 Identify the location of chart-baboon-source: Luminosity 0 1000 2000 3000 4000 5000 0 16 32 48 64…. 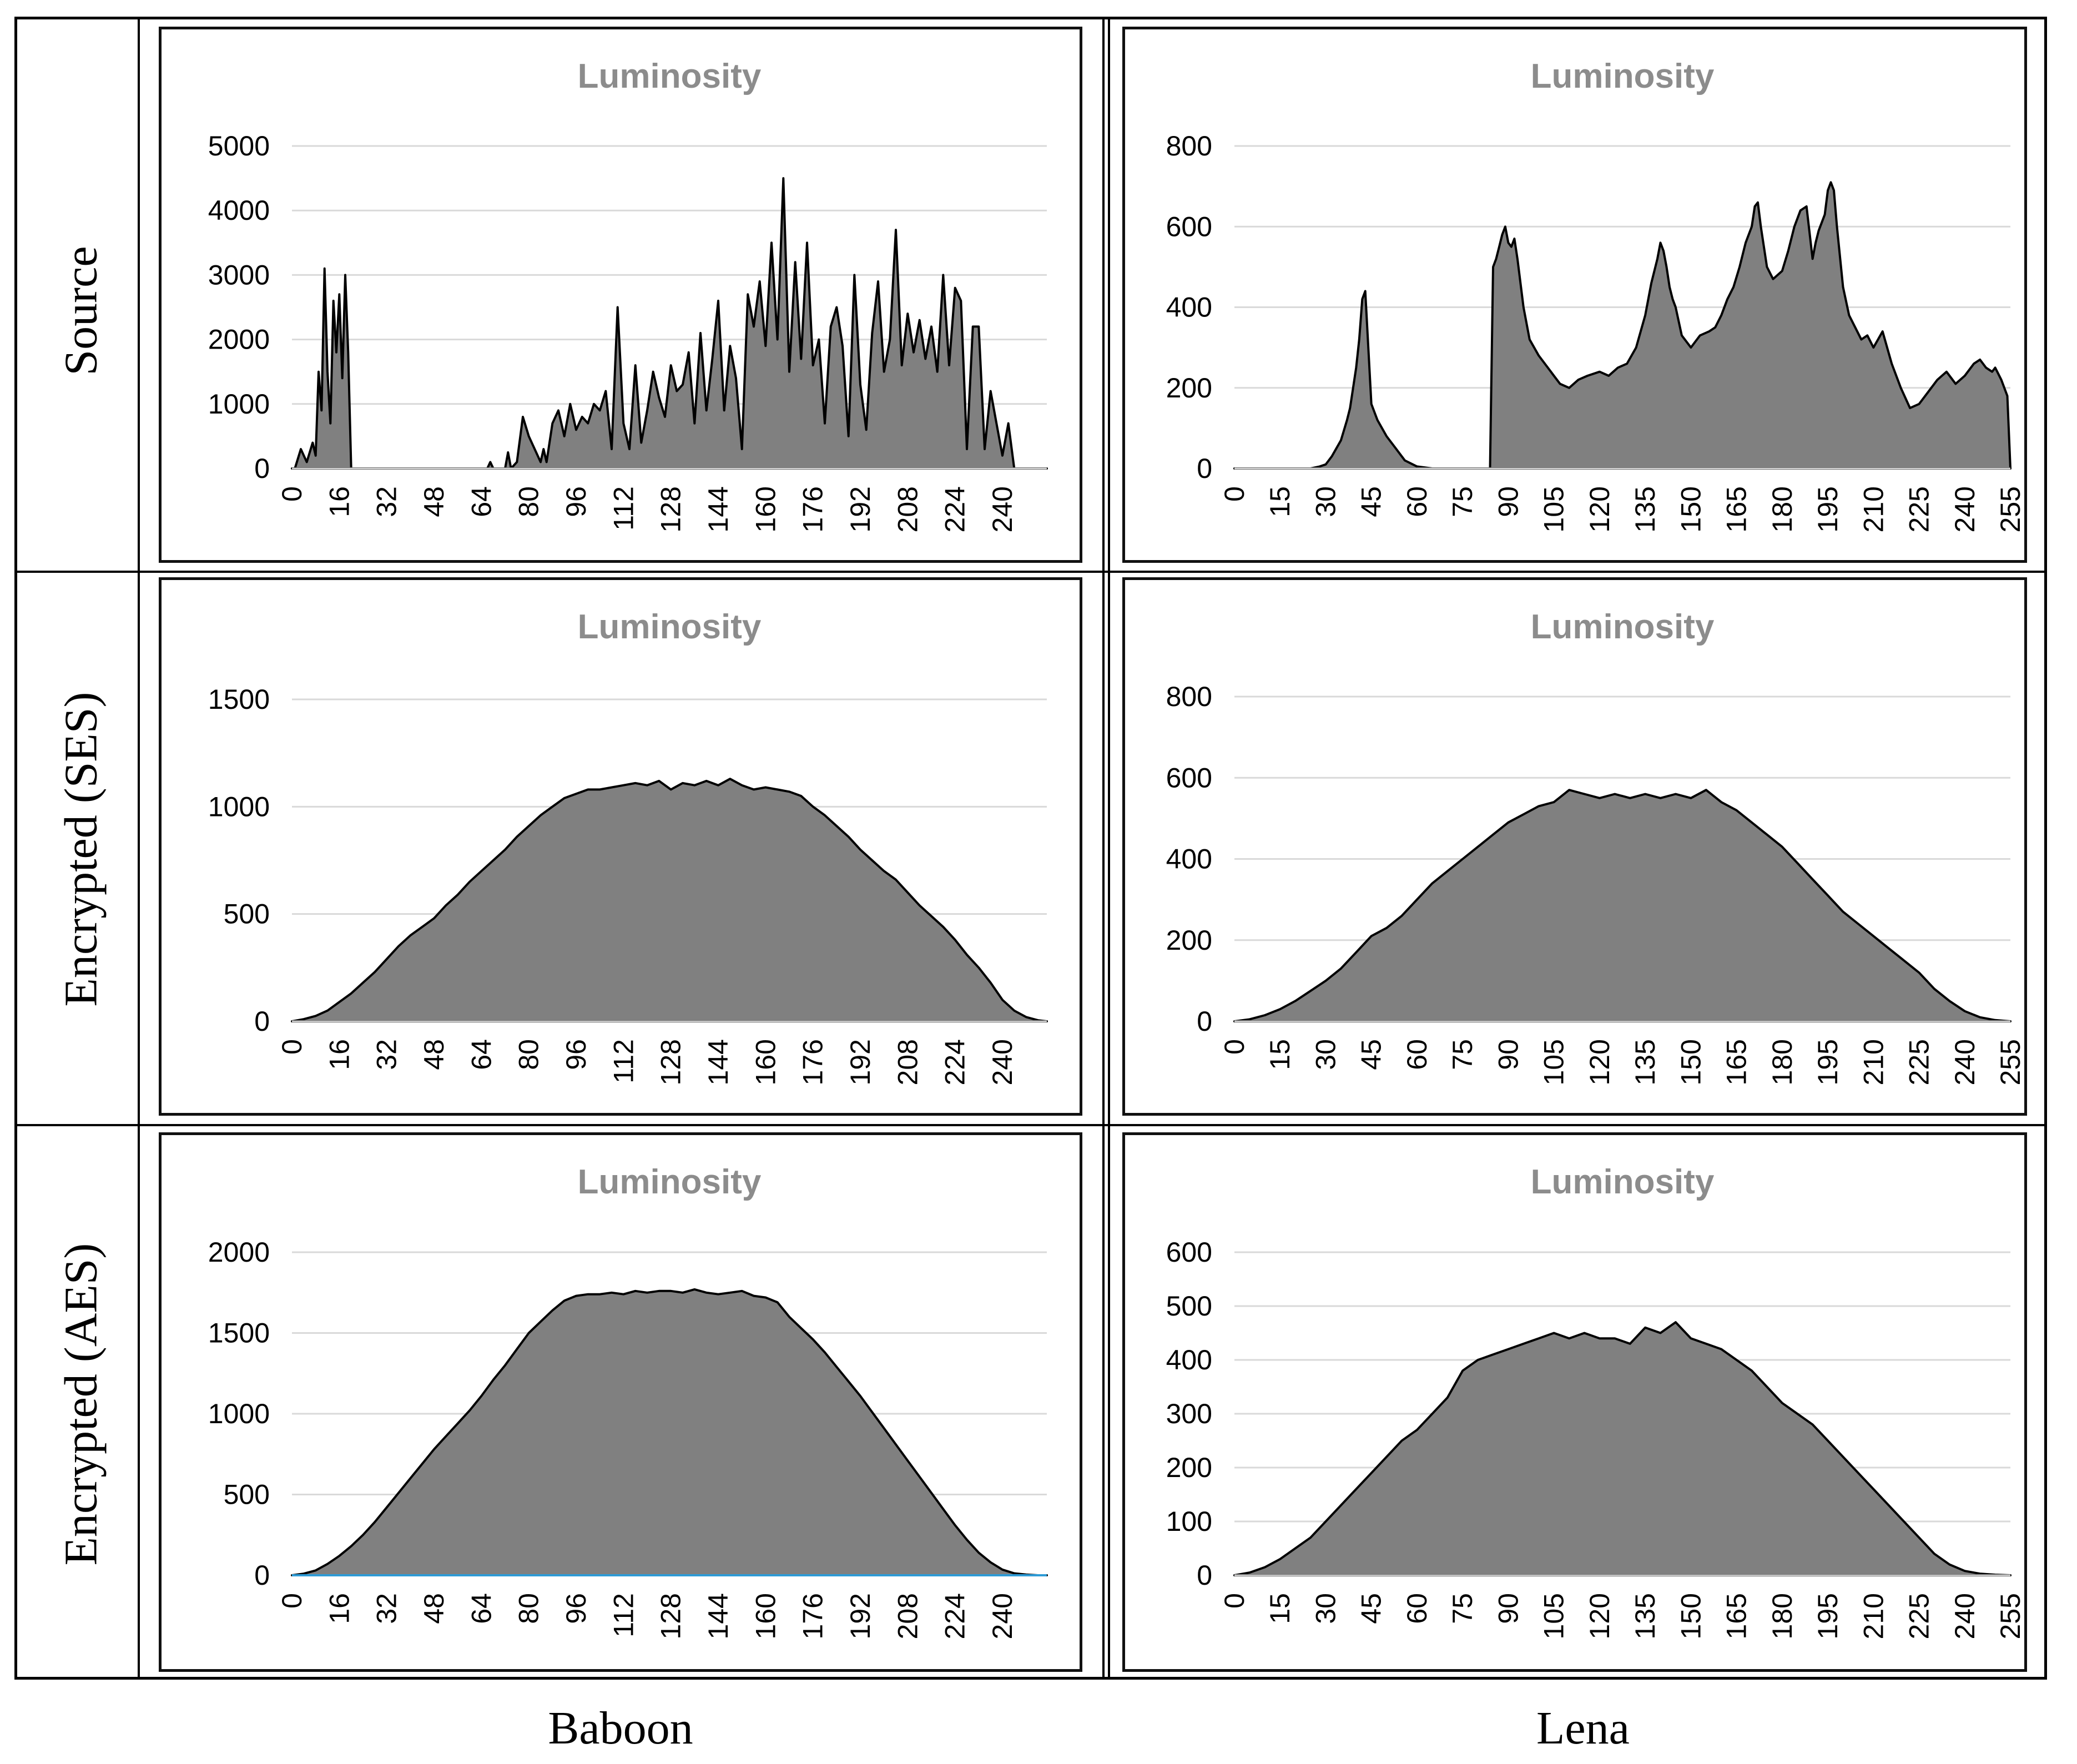
(620, 295).